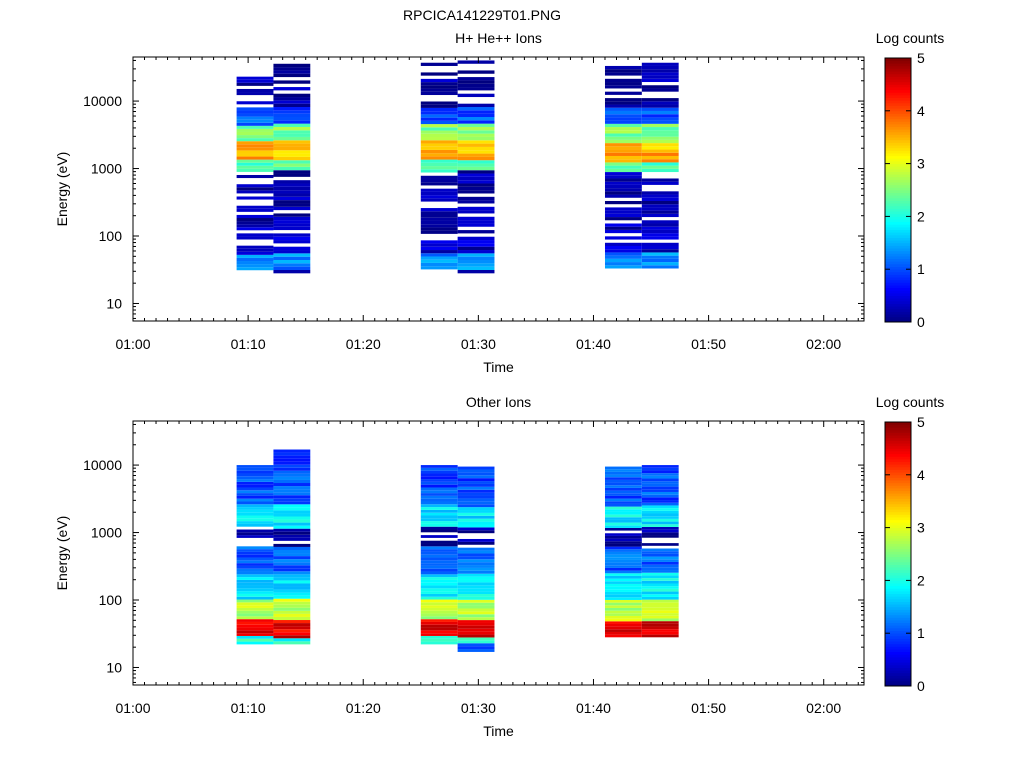 Image resolution: width=1024 pixels, height=768 pixels. Describe the element at coordinates (102, 101) in the screenshot. I see `y-tick-label: 10000` at that location.